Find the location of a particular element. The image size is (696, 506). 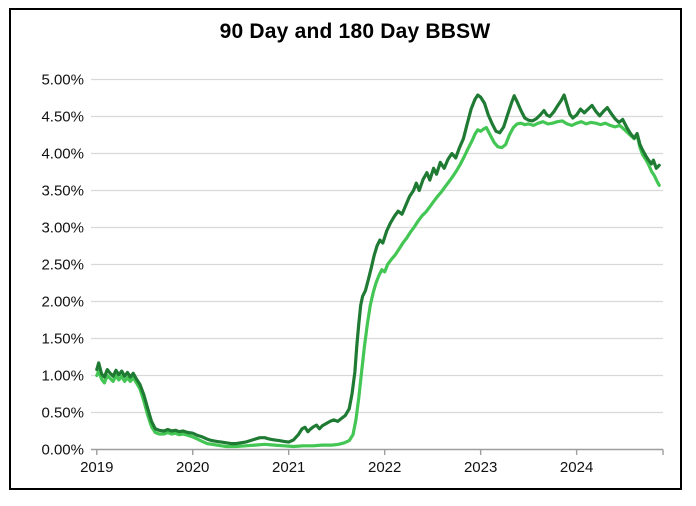

x-axis-label: 2020 is located at coordinates (193, 467).